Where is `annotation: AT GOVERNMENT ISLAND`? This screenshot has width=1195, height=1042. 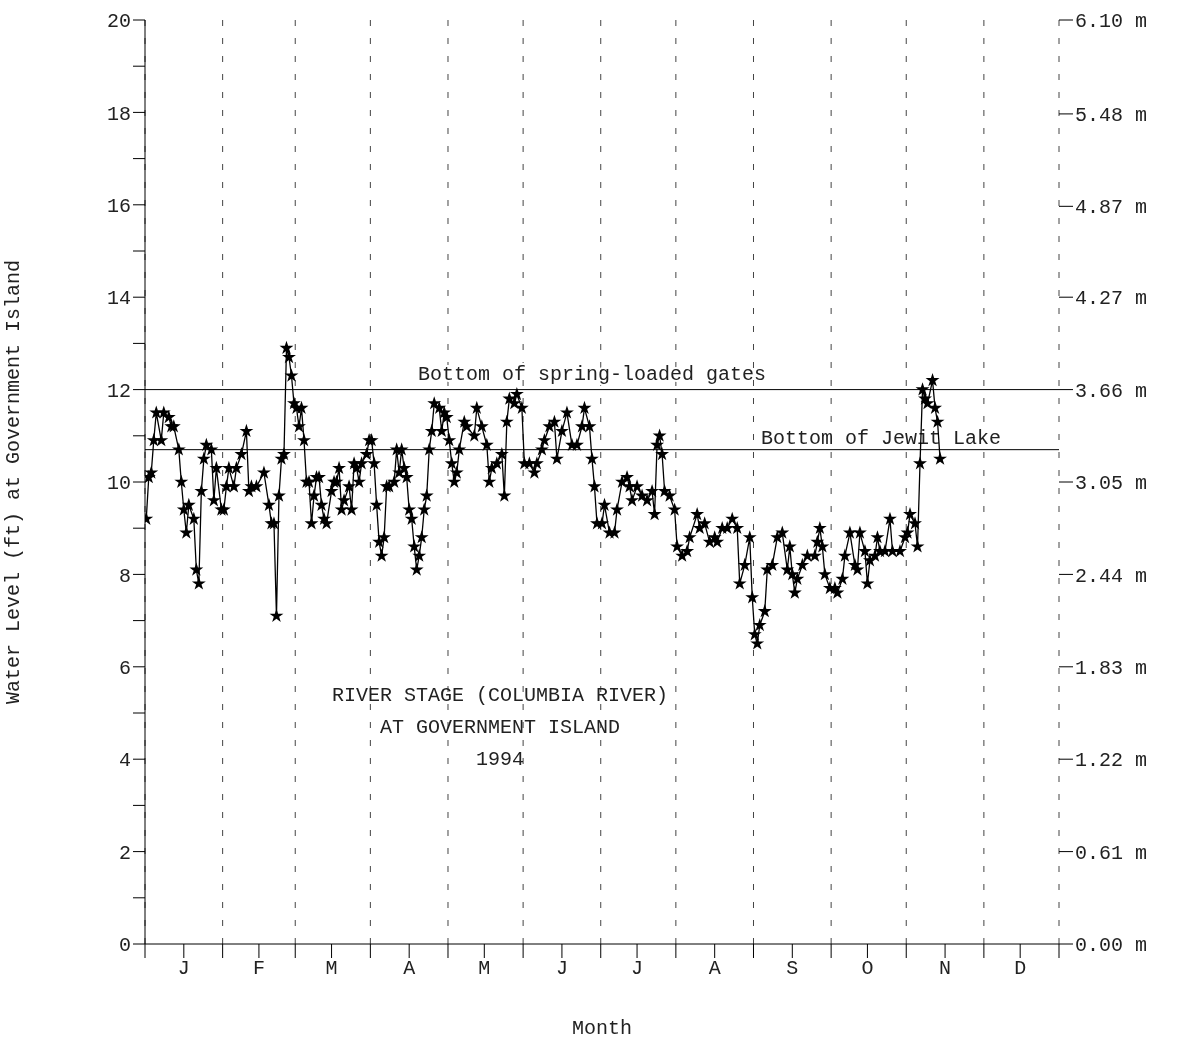 annotation: AT GOVERNMENT ISLAND is located at coordinates (499, 728).